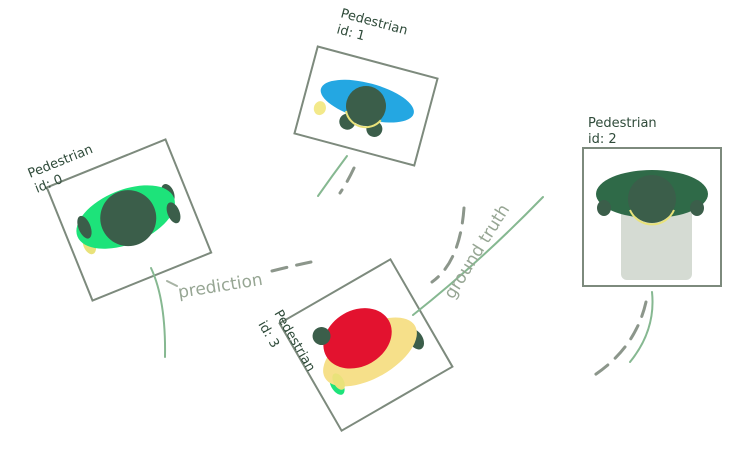 The width and height of the screenshot is (748, 449). What do you see at coordinates (622, 123) in the screenshot?
I see `pedestrian-2-class-label: Pedestrian` at bounding box center [622, 123].